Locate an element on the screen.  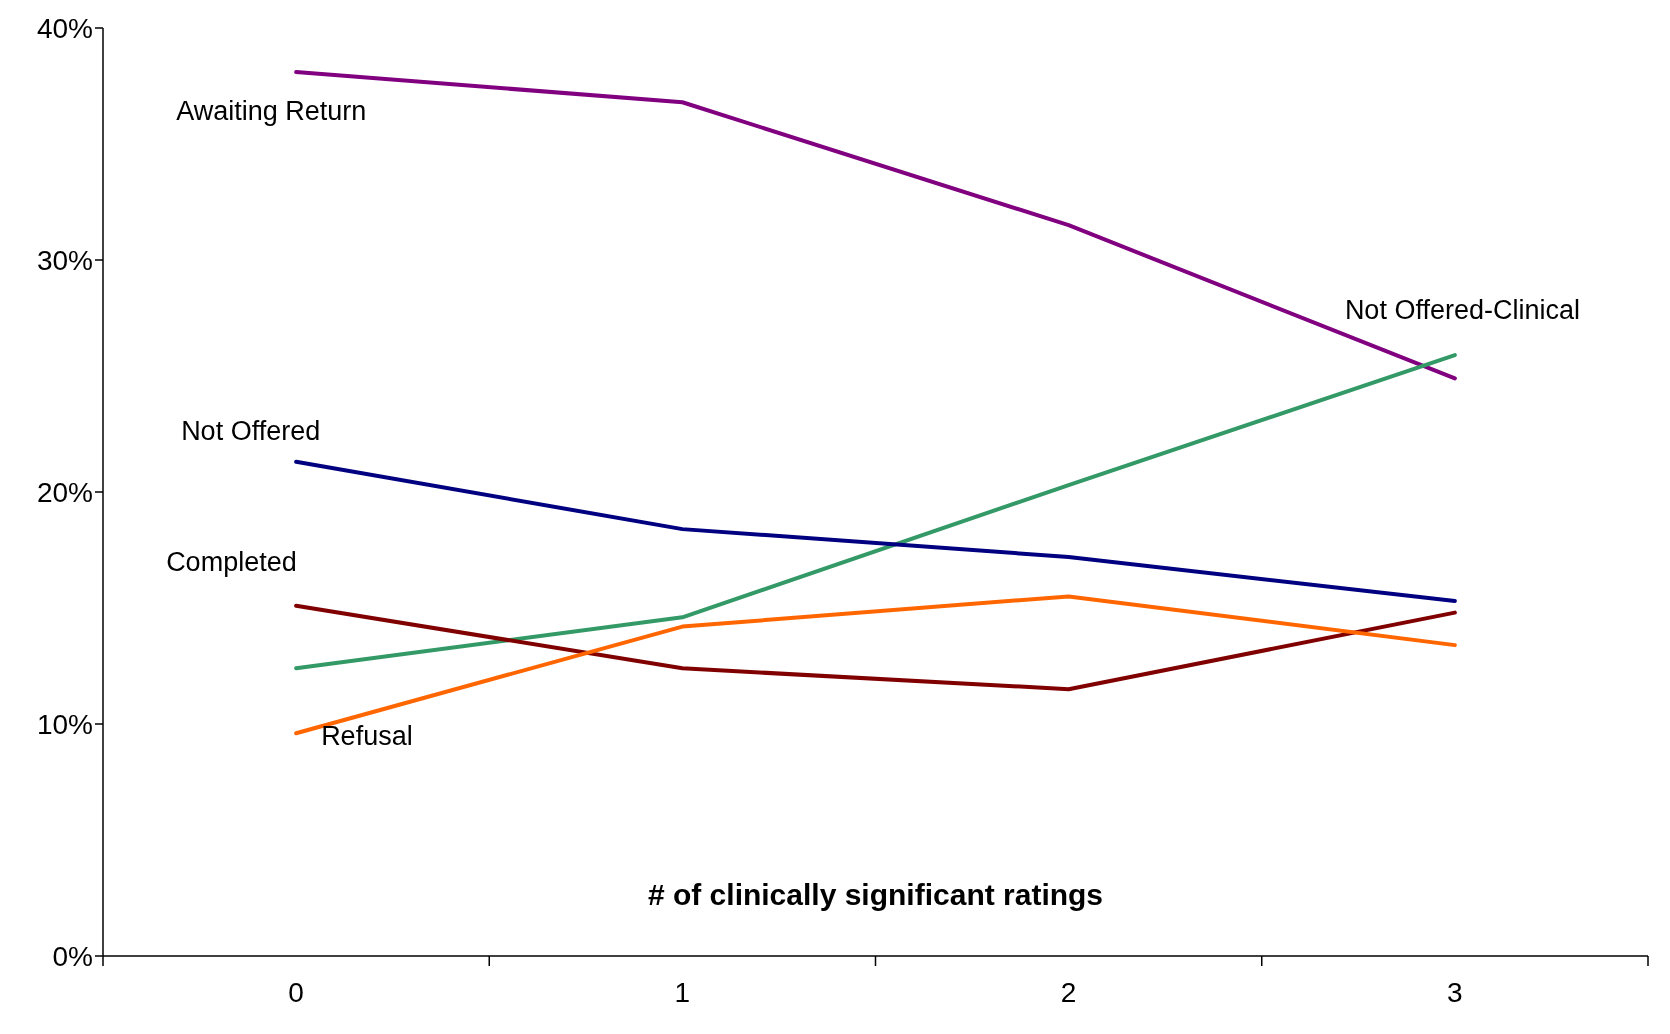
x-axis-title: # of clinically significant ratings is located at coordinates (875, 895).